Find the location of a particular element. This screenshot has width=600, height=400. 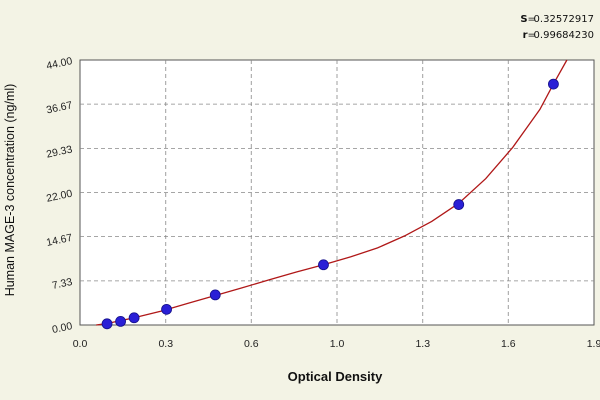

x-tick-labels: 0.0 0.3 0.6 1.0 1.3 1.6 1.9 is located at coordinates (336, 344).